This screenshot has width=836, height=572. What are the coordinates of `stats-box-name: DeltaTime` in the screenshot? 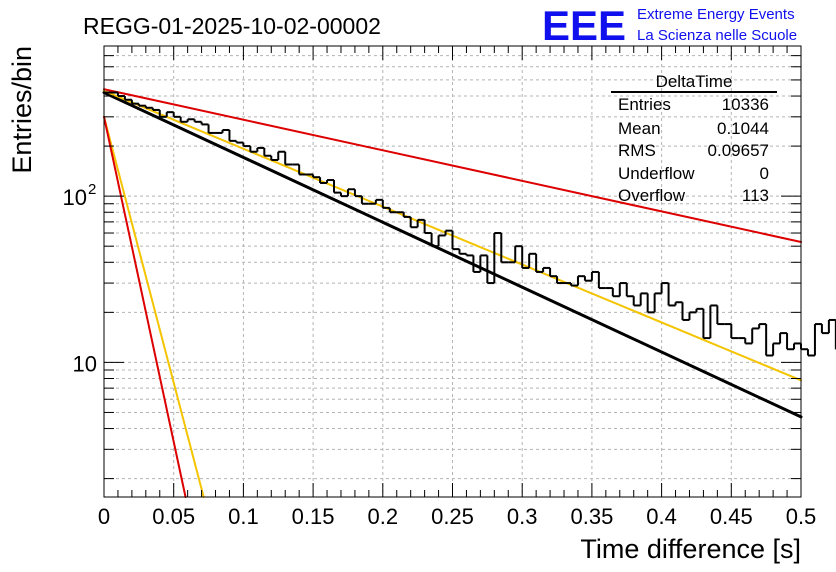 It's located at (694, 81).